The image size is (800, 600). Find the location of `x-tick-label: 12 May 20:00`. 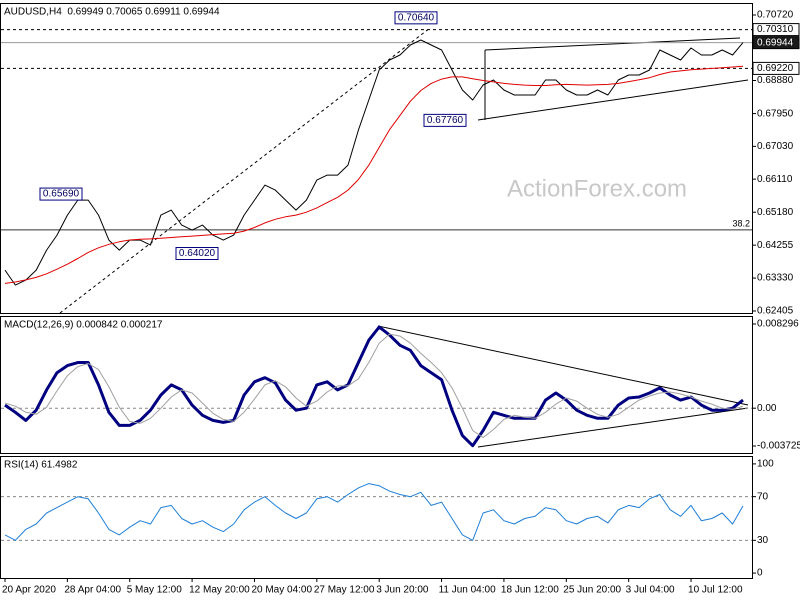

x-tick-label: 12 May 20:00 is located at coordinates (219, 590).